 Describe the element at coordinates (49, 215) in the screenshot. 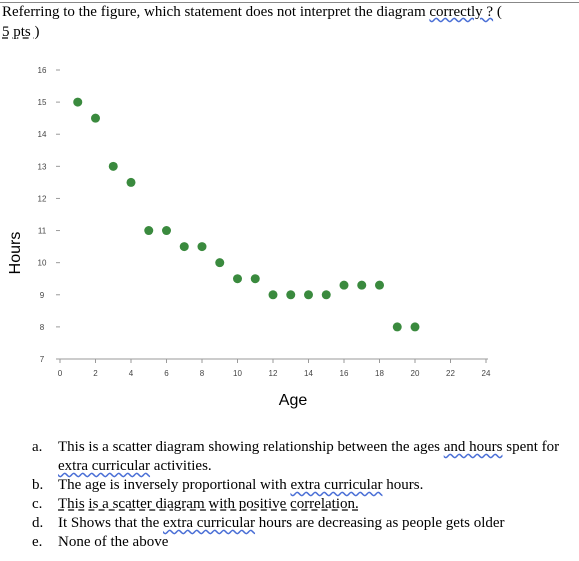

I see `y-axis: 7 8 9 10 11 12 13 14 15 16` at that location.